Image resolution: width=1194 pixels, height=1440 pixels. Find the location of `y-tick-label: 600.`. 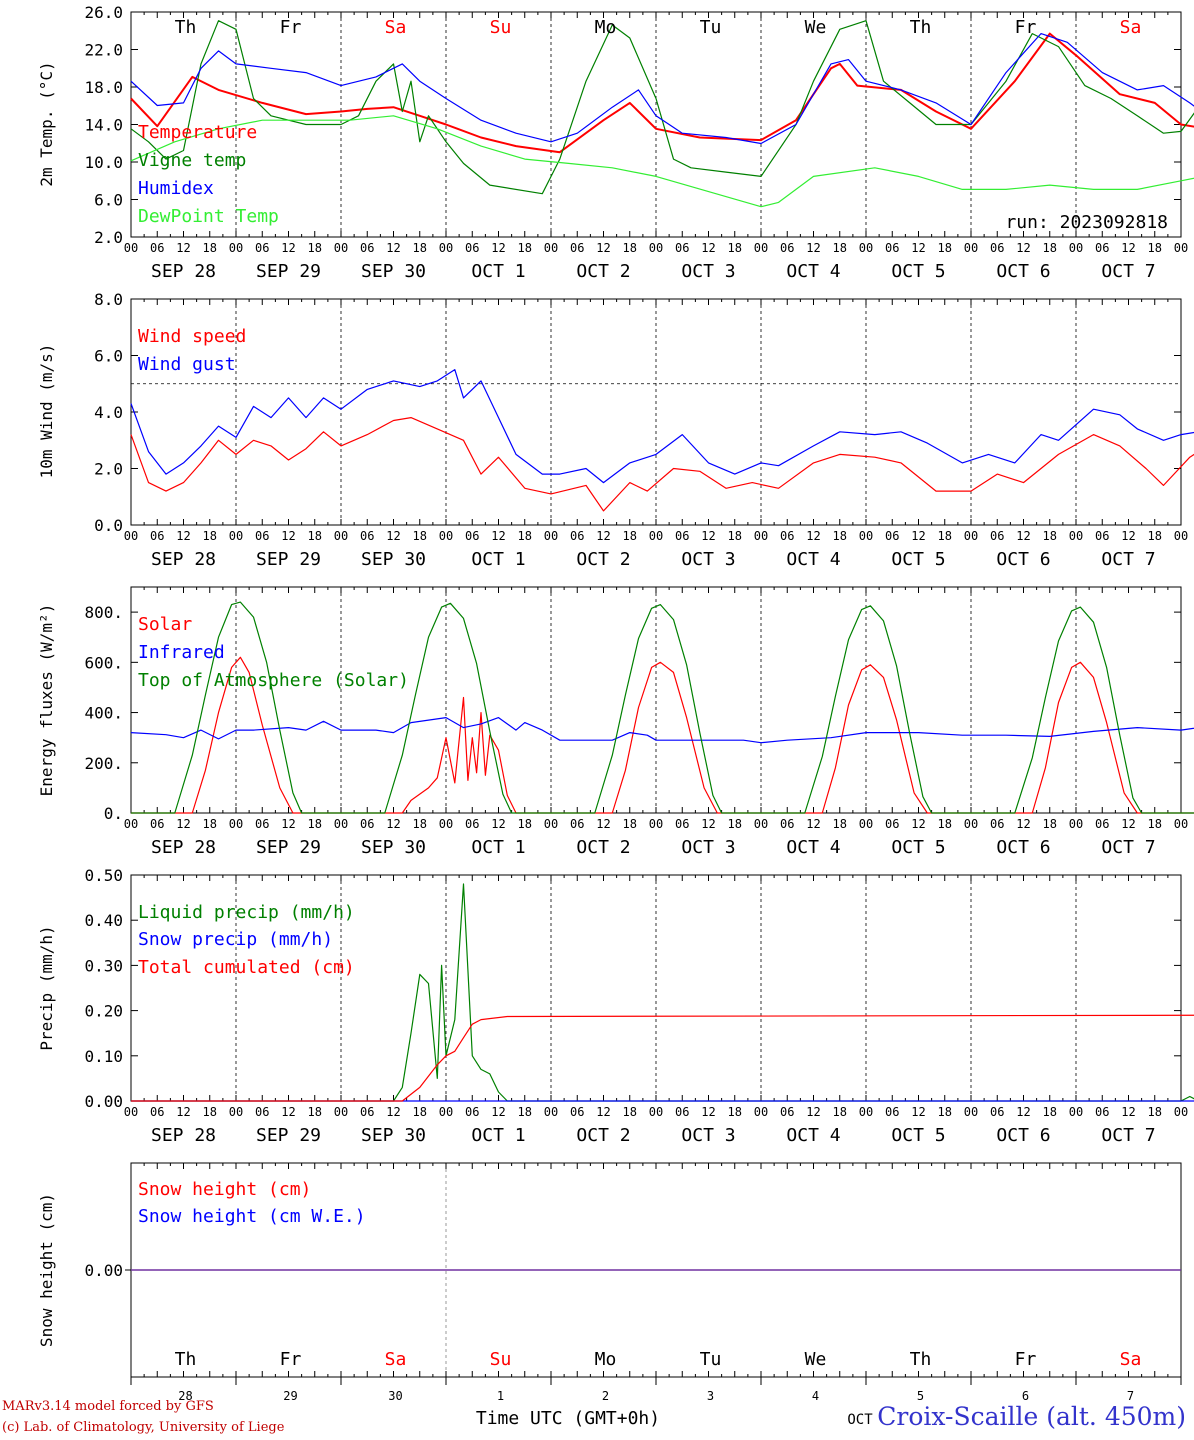

y-tick-label: 600. is located at coordinates (103, 662).